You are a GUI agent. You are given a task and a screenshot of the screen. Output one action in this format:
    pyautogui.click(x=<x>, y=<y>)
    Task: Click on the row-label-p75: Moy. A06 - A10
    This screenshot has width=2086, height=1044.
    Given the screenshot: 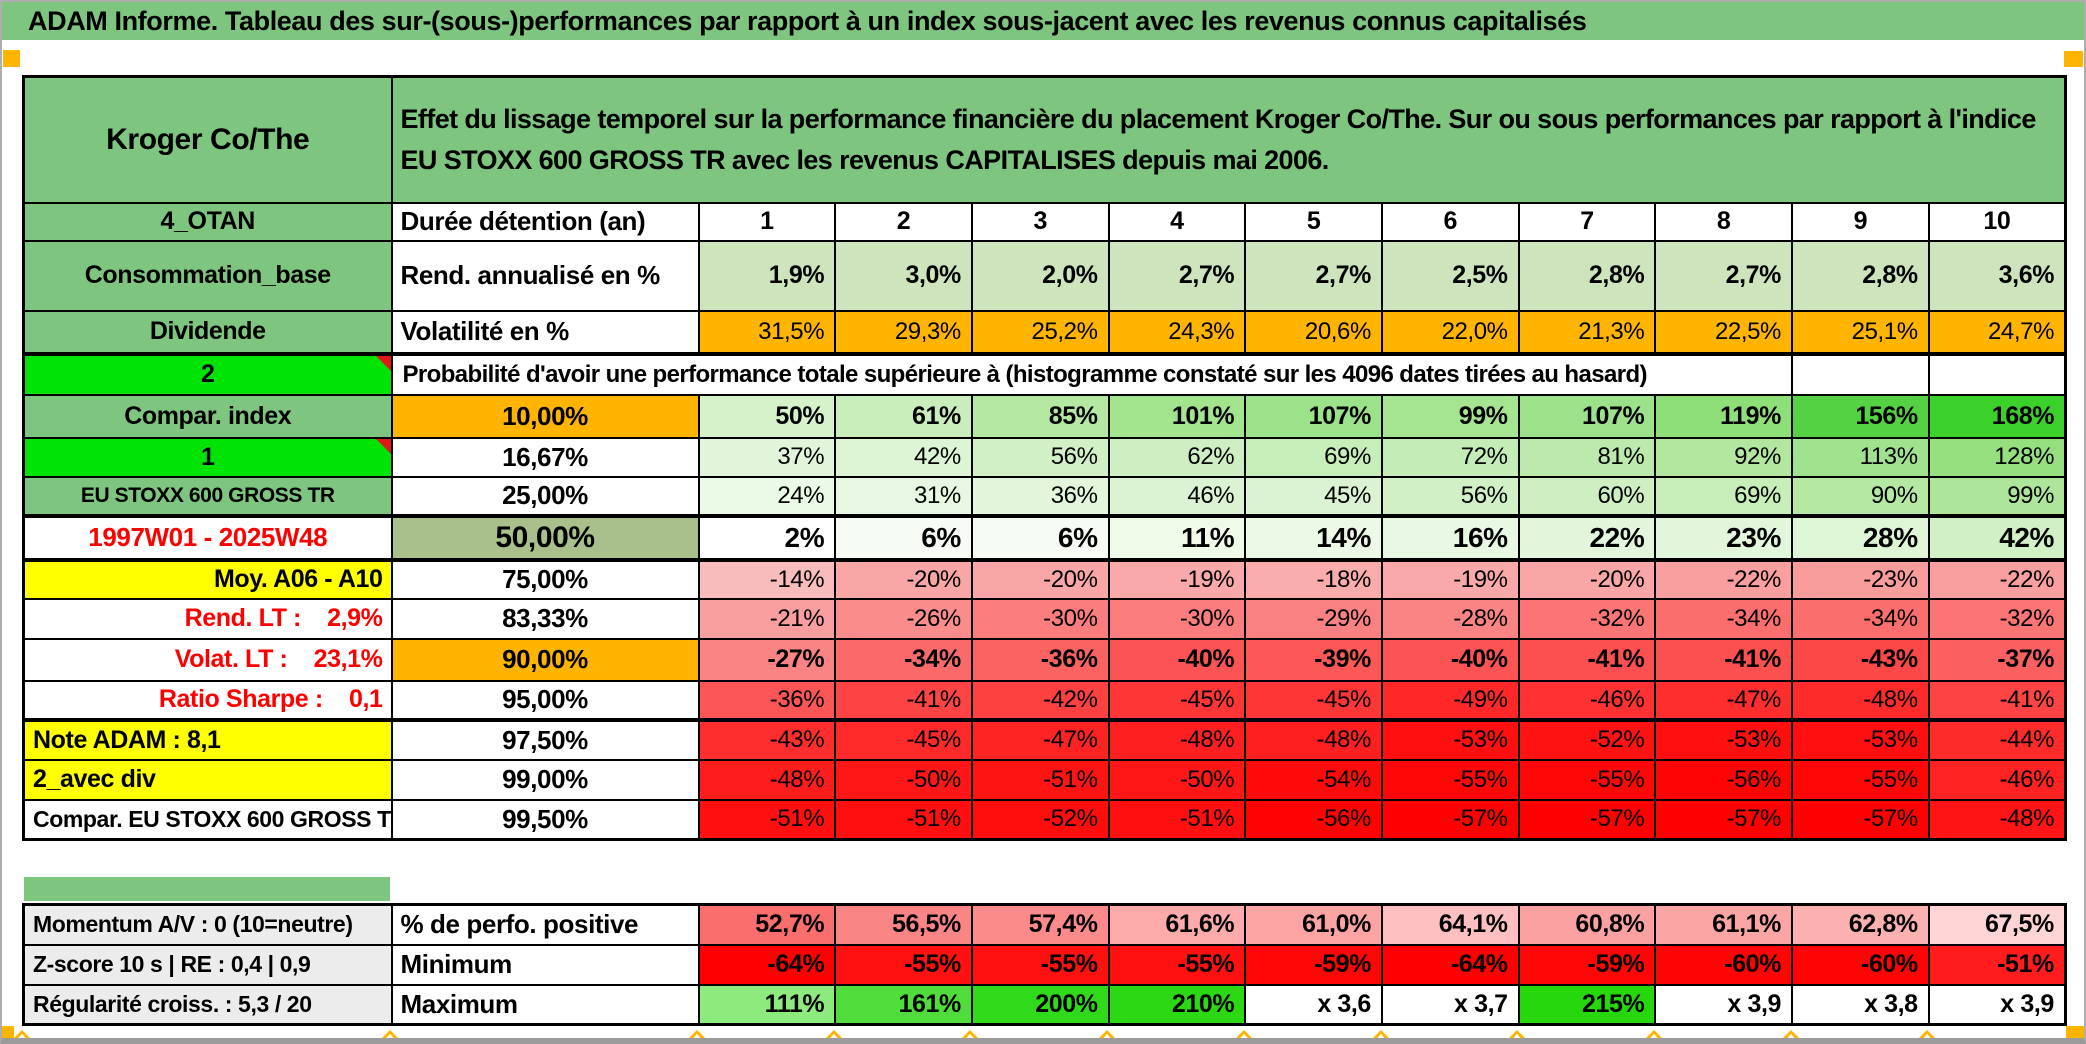 What is the action you would take?
    pyautogui.click(x=207, y=578)
    